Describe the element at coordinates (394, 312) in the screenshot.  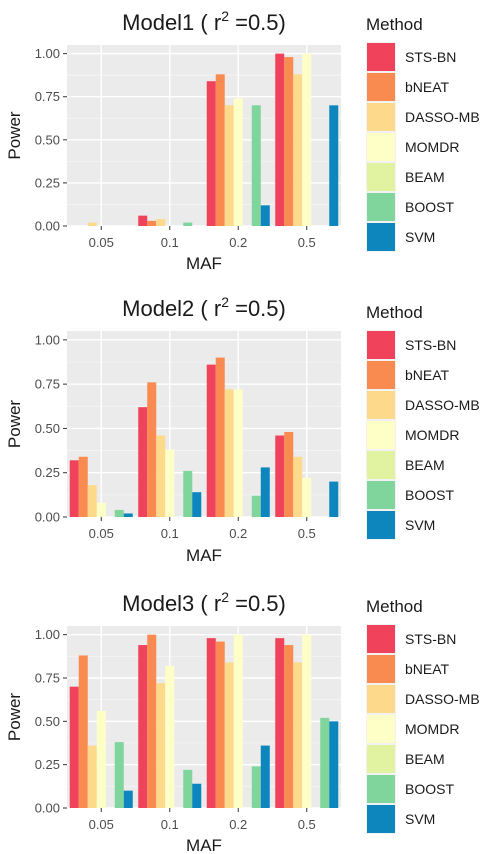
I see `legend-title: Method` at that location.